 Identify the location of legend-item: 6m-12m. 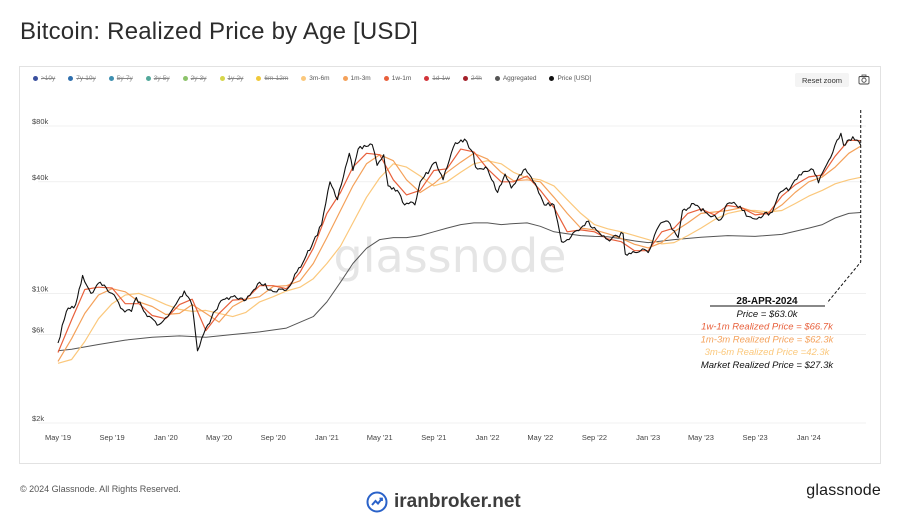
(272, 78).